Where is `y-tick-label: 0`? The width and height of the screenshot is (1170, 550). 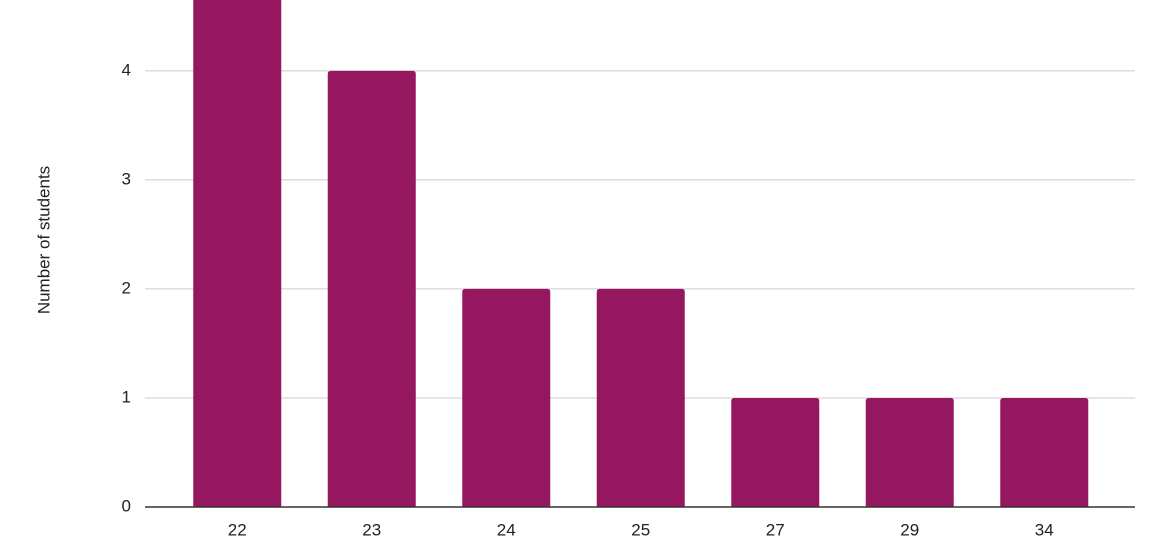 y-tick-label: 0 is located at coordinates (126, 505).